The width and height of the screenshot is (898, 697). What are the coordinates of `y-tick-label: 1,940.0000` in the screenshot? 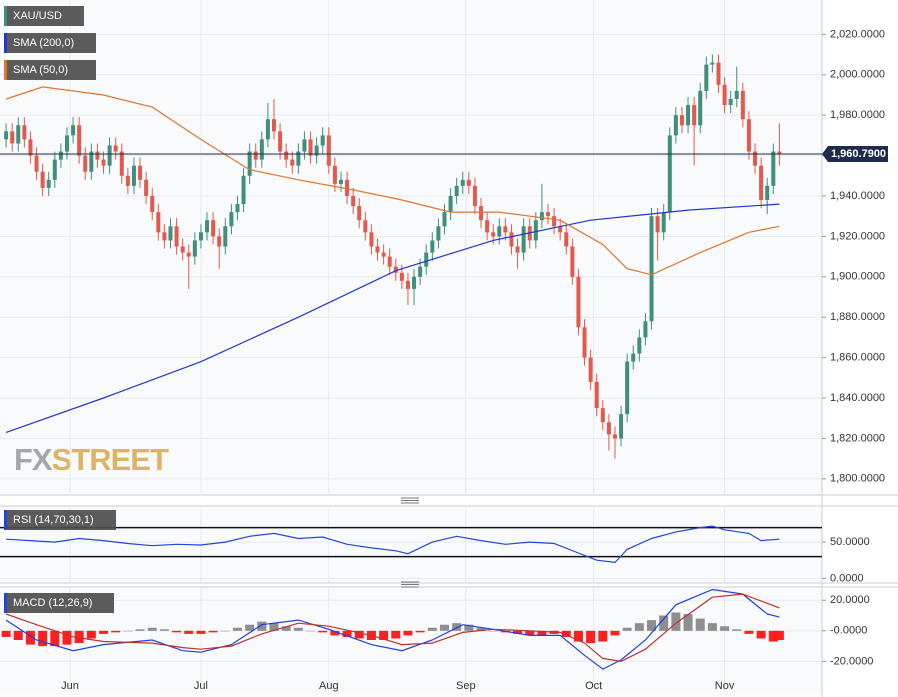 It's located at (857, 196).